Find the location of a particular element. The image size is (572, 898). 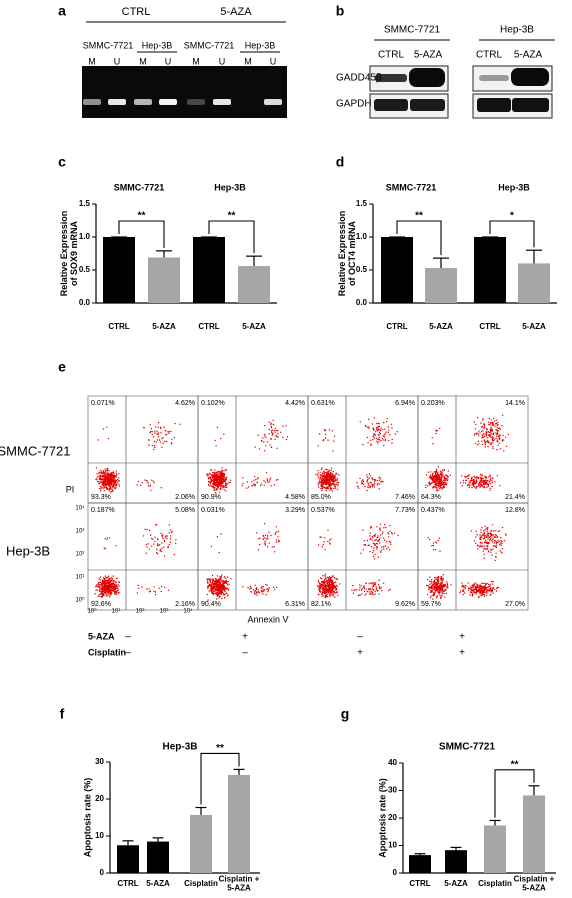

quadrant-value: 21.4% is located at coordinates (515, 497).